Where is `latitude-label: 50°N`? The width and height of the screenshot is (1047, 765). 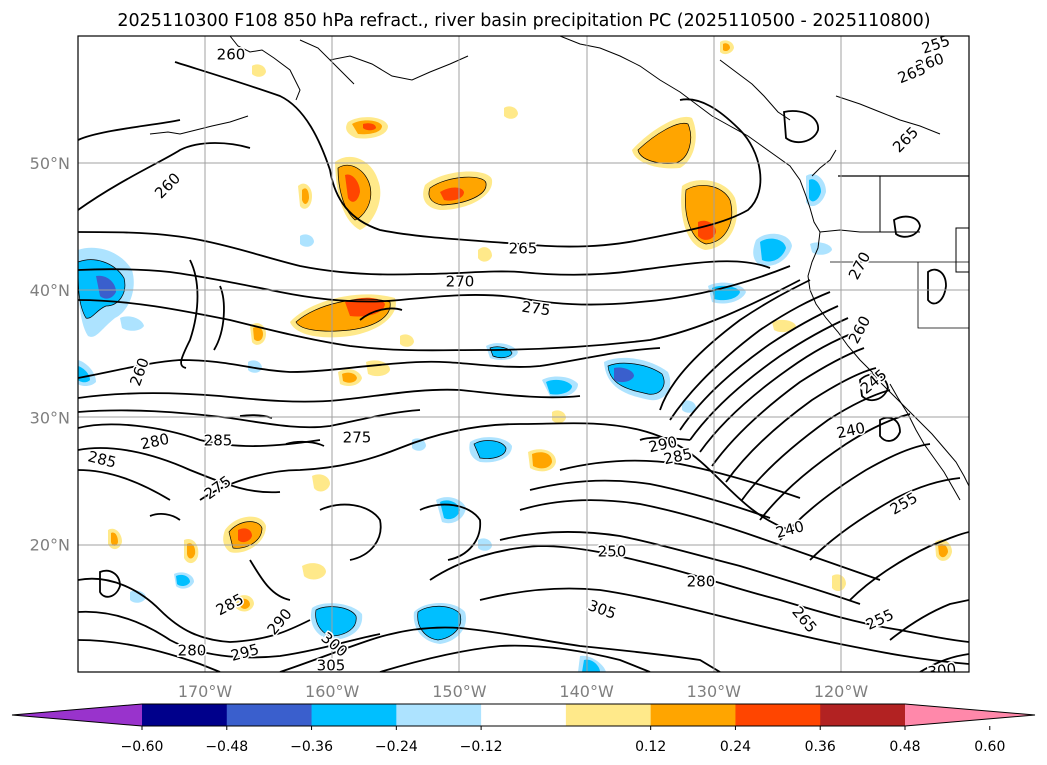
latitude-label: 50°N is located at coordinates (50, 163).